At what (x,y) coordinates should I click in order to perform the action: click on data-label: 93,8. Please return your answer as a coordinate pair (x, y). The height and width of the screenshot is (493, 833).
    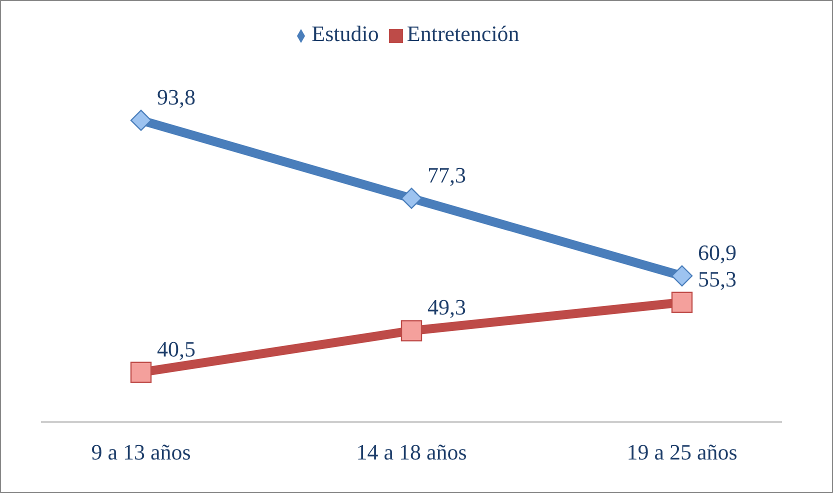
    Looking at the image, I should click on (176, 97).